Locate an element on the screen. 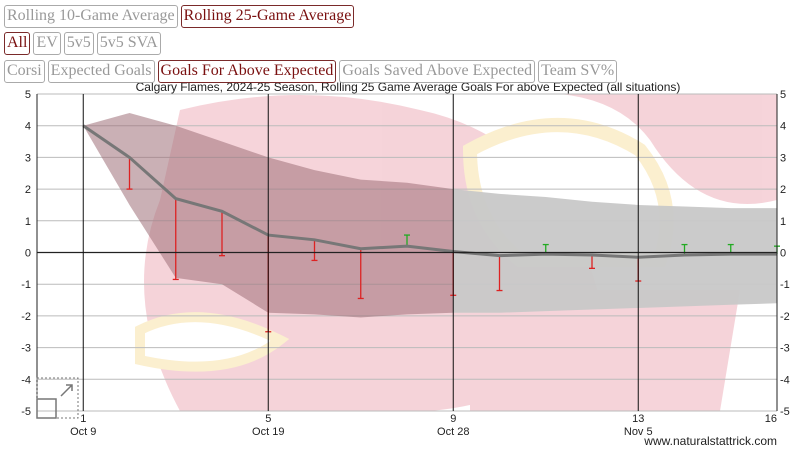 The image size is (800, 449). period-rolling-10-game-average-button: Rolling 10-Game Average is located at coordinates (91, 16).